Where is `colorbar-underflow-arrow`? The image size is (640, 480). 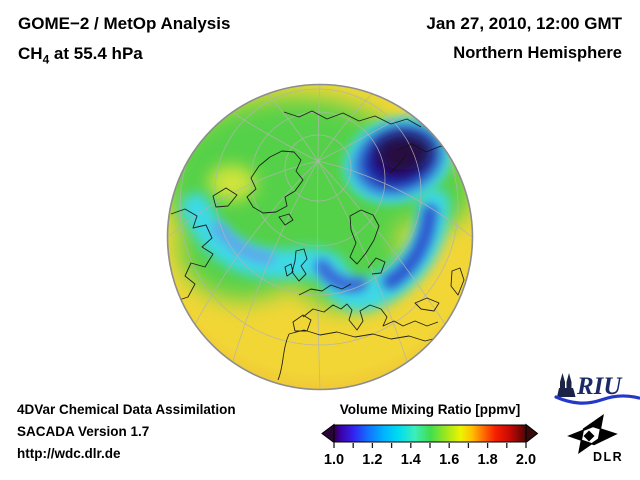
colorbar-underflow-arrow is located at coordinates (328, 433).